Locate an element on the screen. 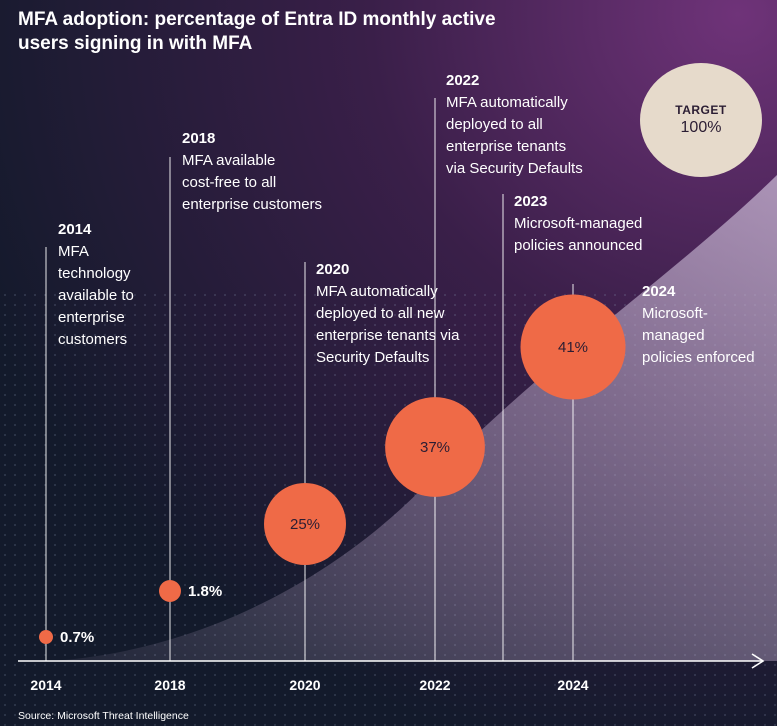  milestone-line: enterprise tenants is located at coordinates (506, 146).